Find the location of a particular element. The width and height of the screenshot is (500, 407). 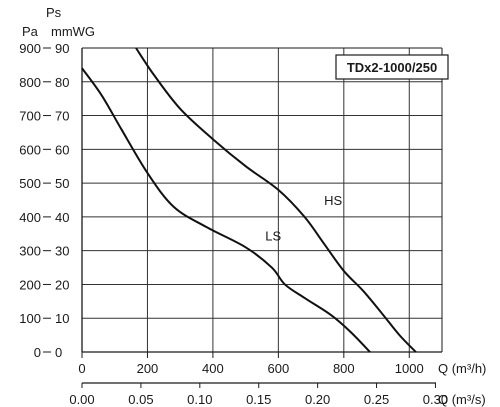

x2-tick-label-m3s: 0.10 is located at coordinates (199, 399).